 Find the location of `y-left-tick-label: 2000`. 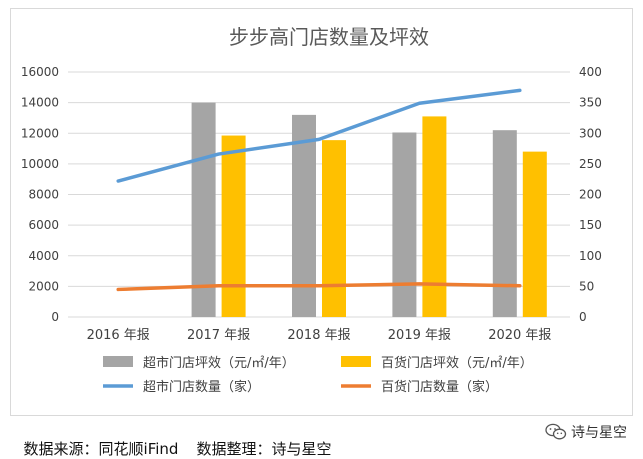

y-left-tick-label: 2000 is located at coordinates (43, 286).